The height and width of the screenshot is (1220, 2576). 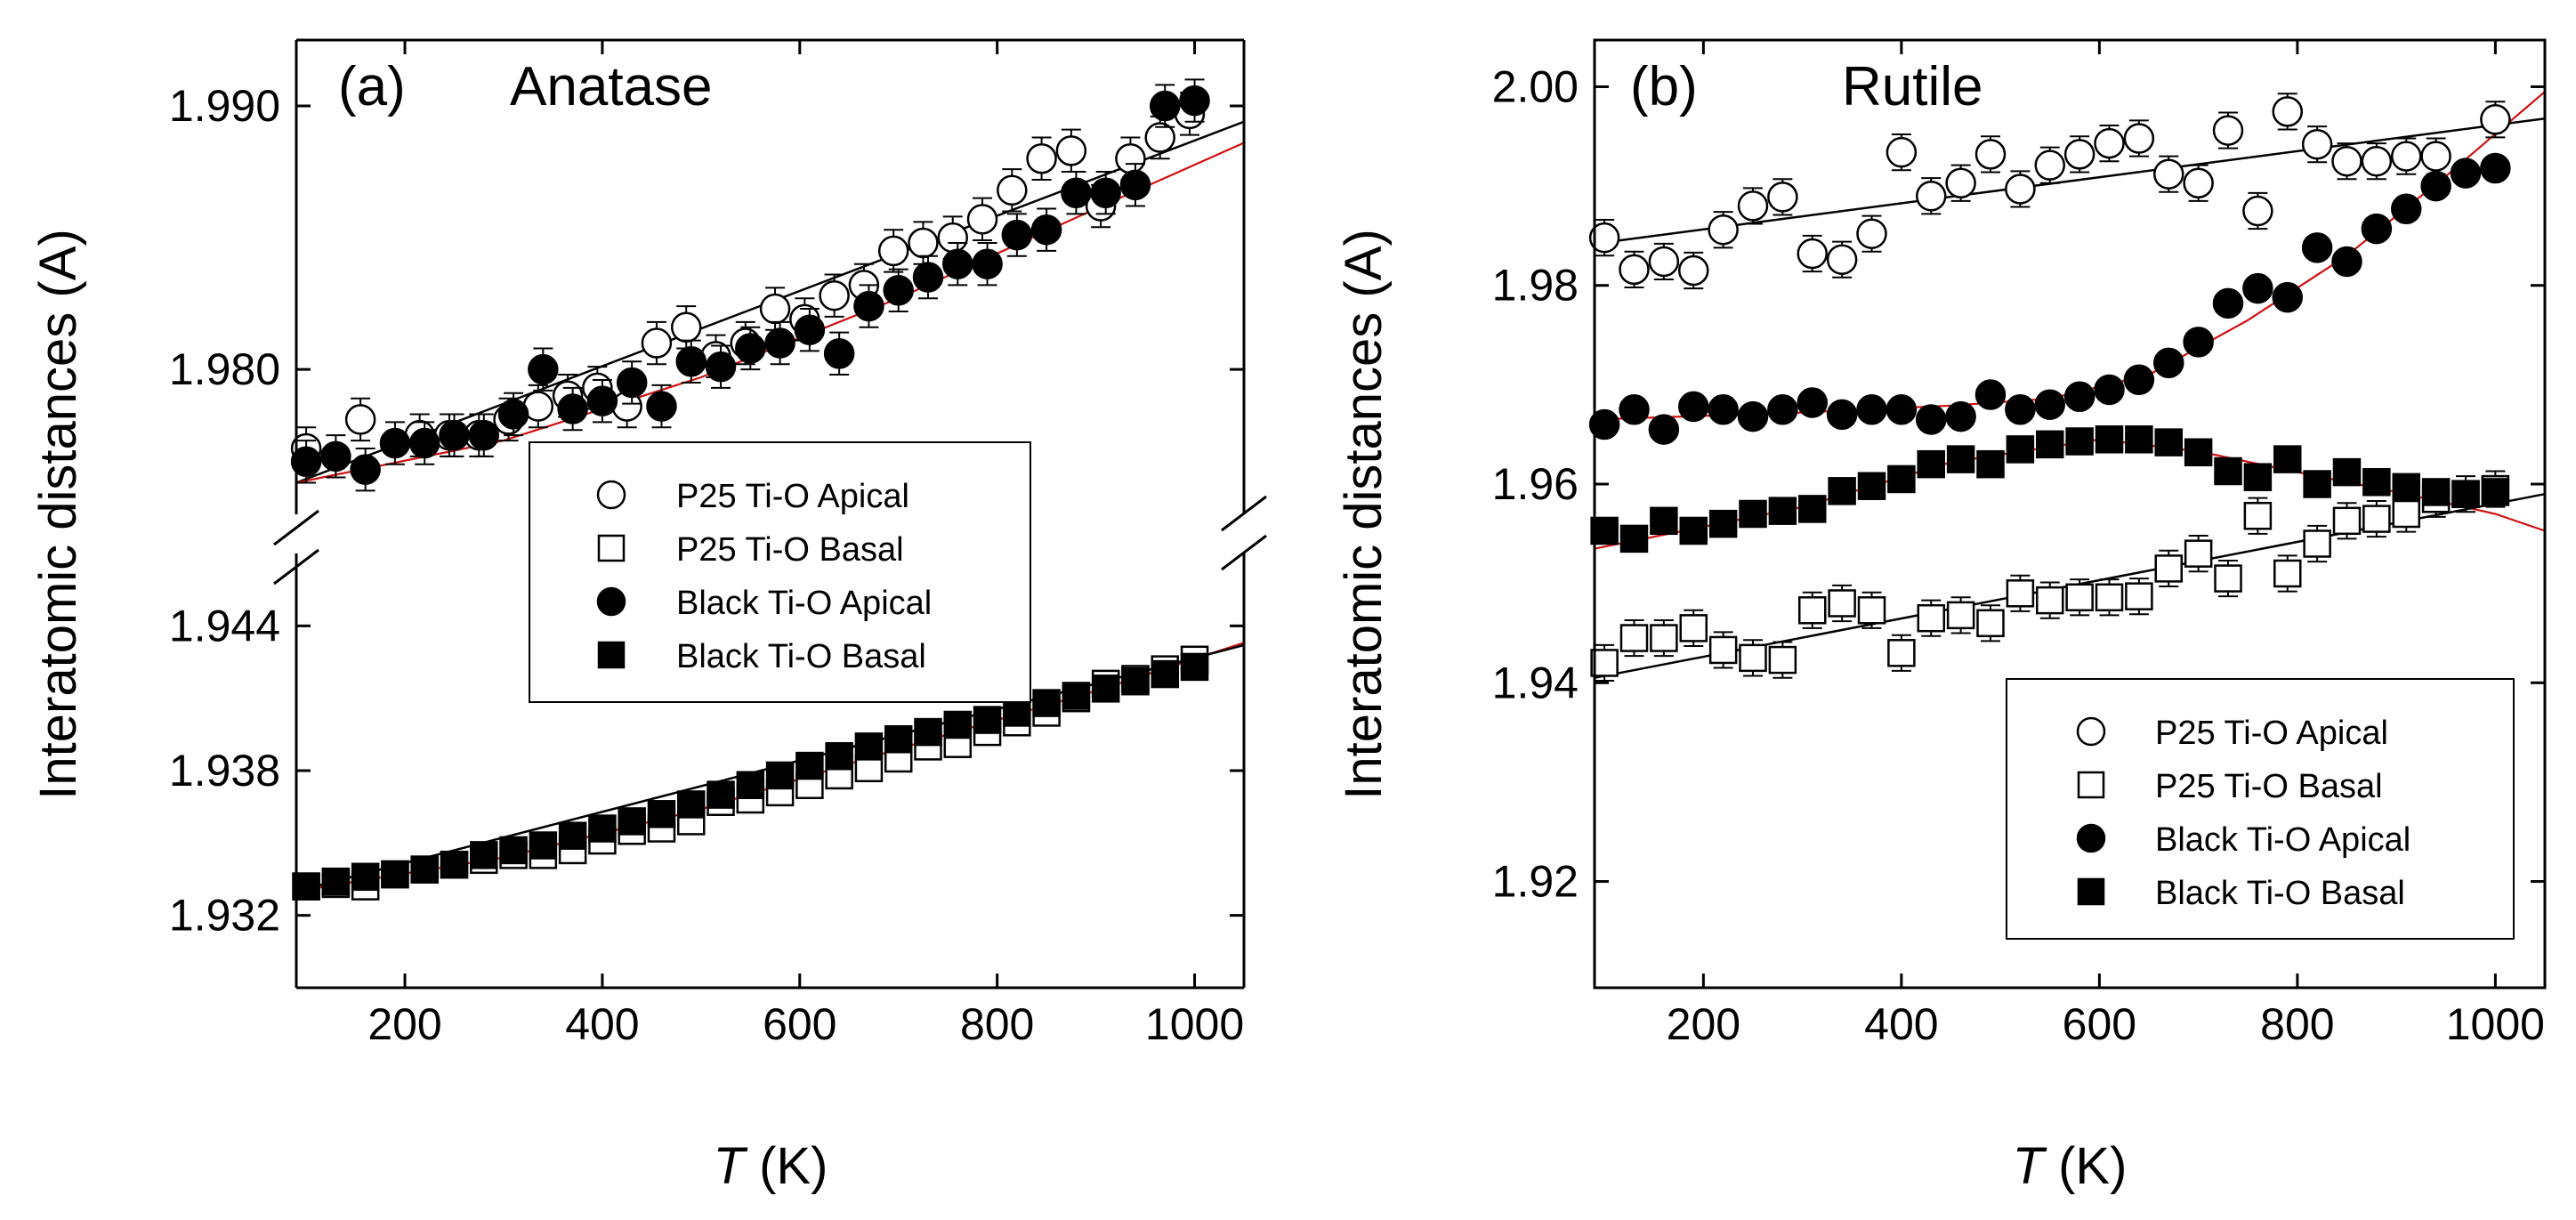 What do you see at coordinates (224, 625) in the screenshot?
I see `y-tick-label: 1.944` at bounding box center [224, 625].